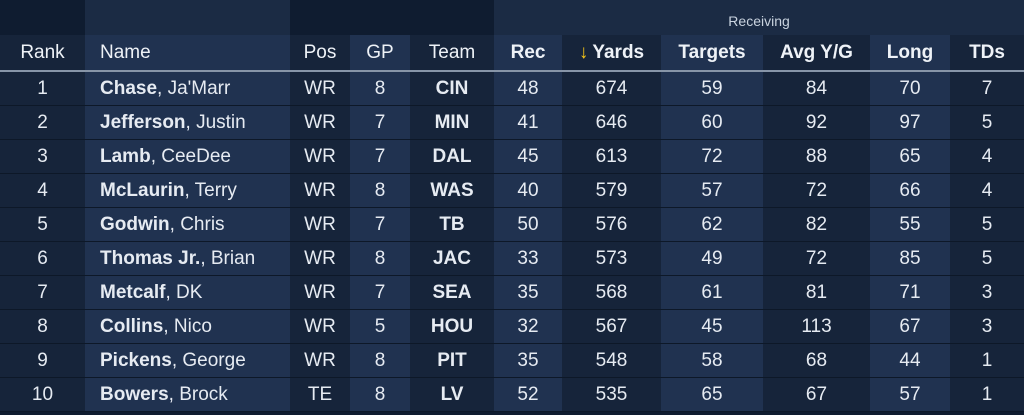 Image resolution: width=1024 pixels, height=415 pixels. I want to click on cell-rank: 10, so click(42, 395).